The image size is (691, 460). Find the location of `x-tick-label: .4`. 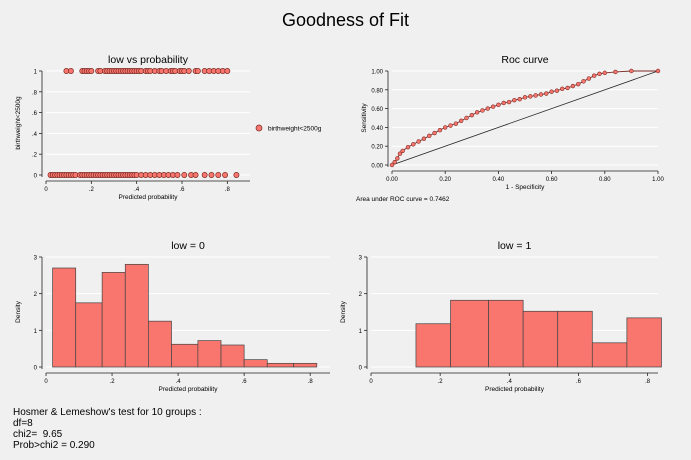

x-tick-label: .4 is located at coordinates (179, 382).